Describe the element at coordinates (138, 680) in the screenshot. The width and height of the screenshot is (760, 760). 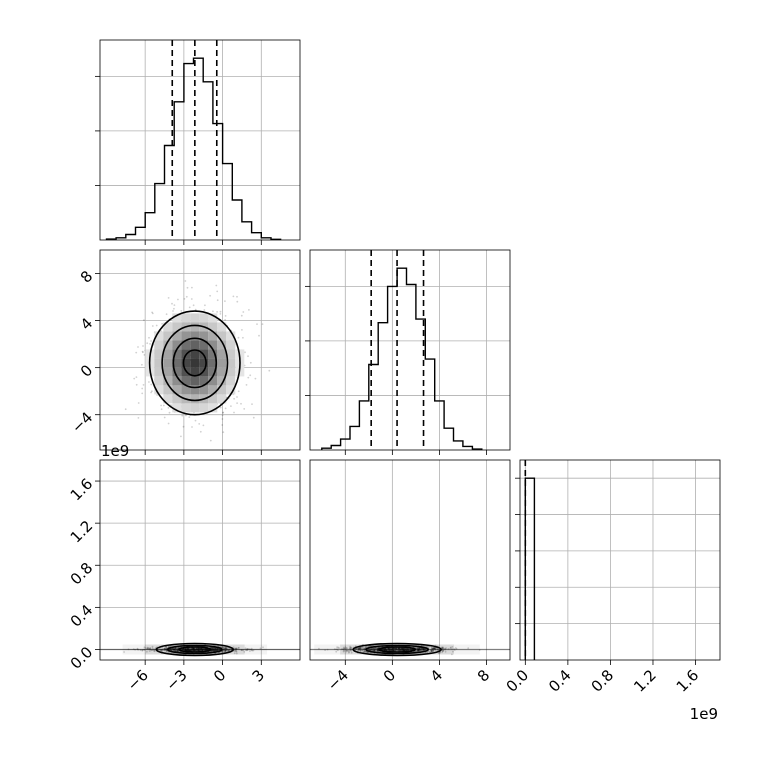
I see `scatter-x-z-x-tick-label: −6` at that location.